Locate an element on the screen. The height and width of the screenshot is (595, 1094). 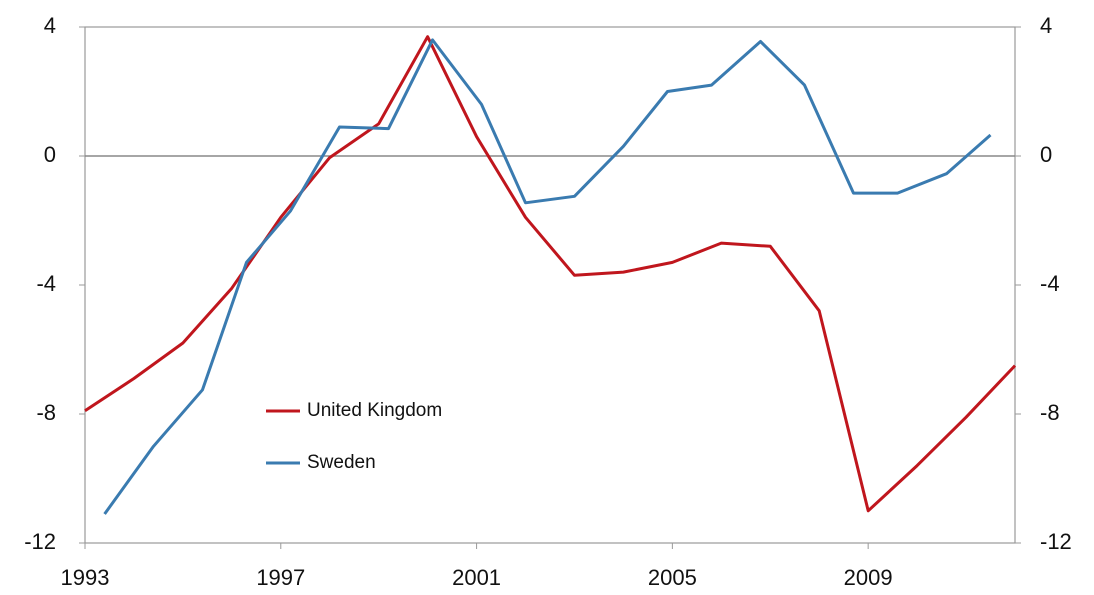
y2-tick-label: -8 is located at coordinates (1050, 412).